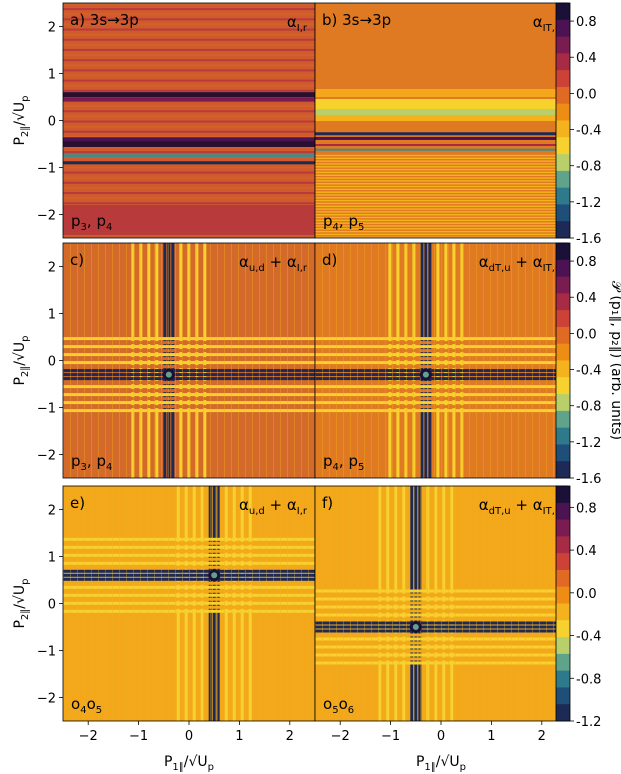 The height and width of the screenshot is (774, 621). I want to click on colorbar-1: 0.8 0.4 0.0 -0.4 -0.8 -1.2 -1.6, so click(578, 364).